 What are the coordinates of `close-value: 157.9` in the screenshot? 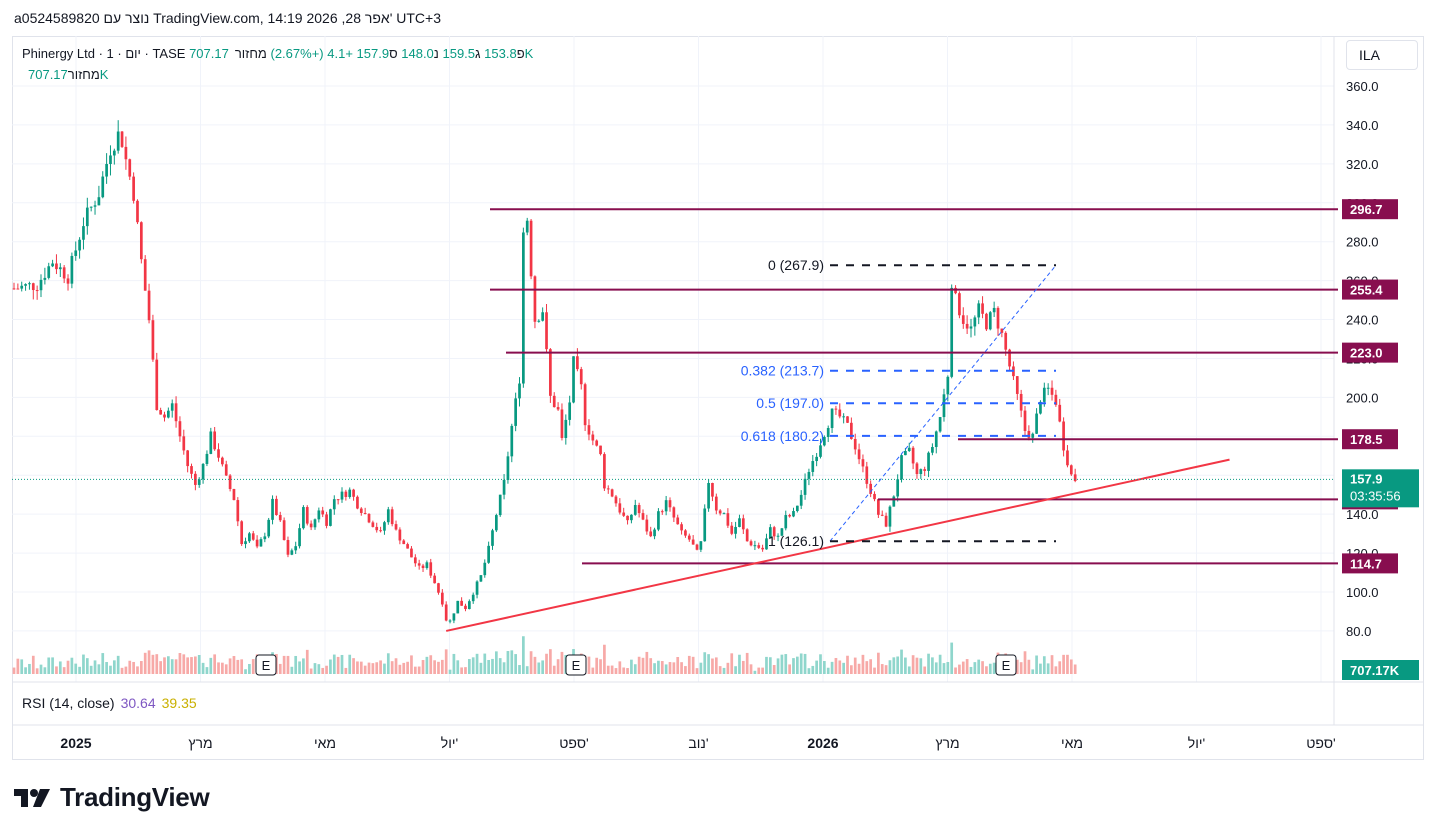 It's located at (373, 53).